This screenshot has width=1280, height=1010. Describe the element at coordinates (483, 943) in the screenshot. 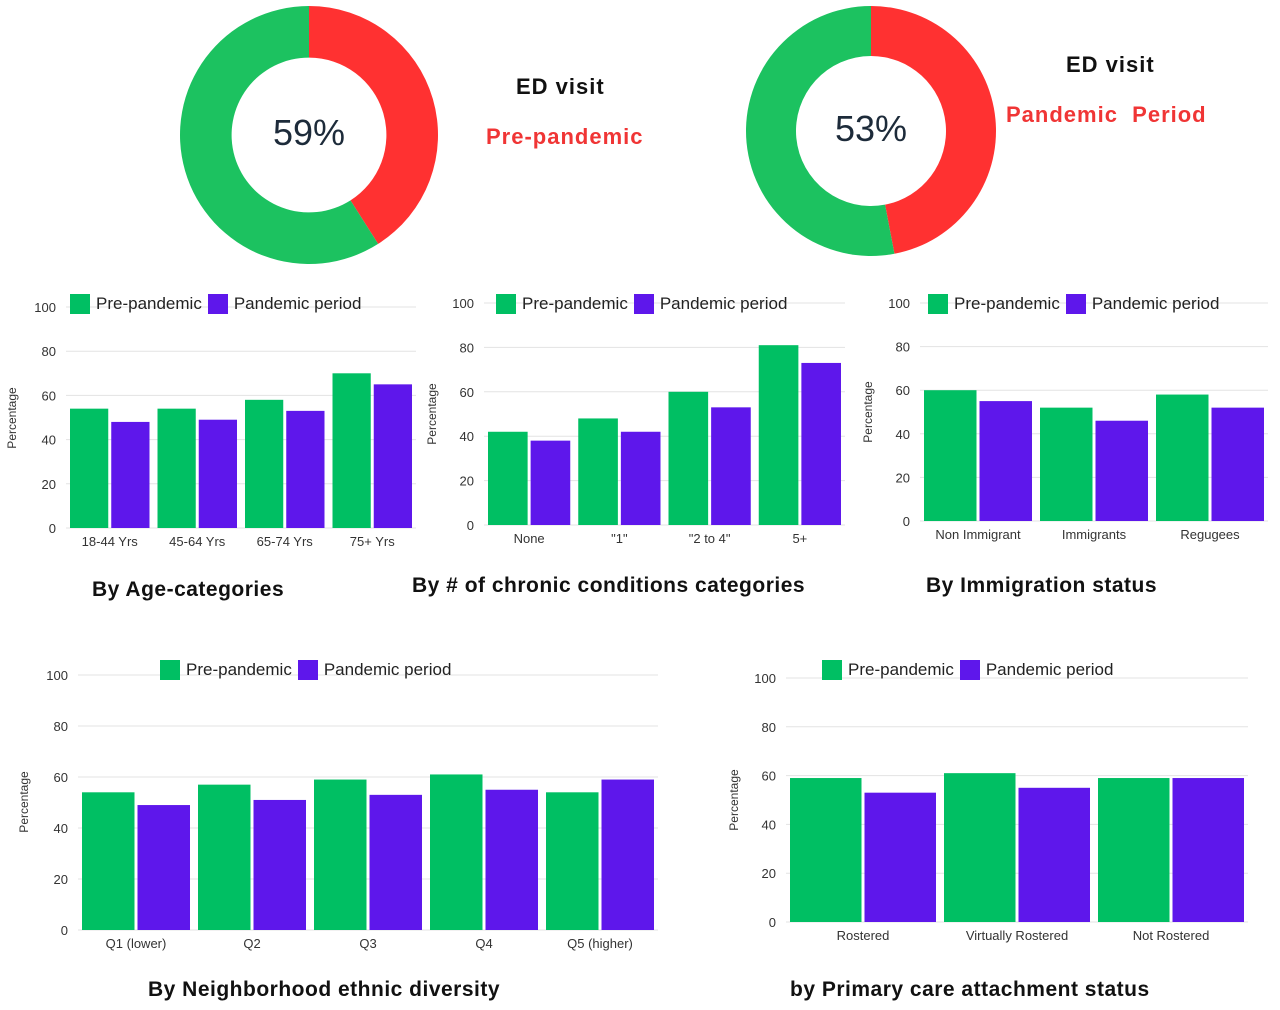

I see `x-tick-label: Q4` at that location.